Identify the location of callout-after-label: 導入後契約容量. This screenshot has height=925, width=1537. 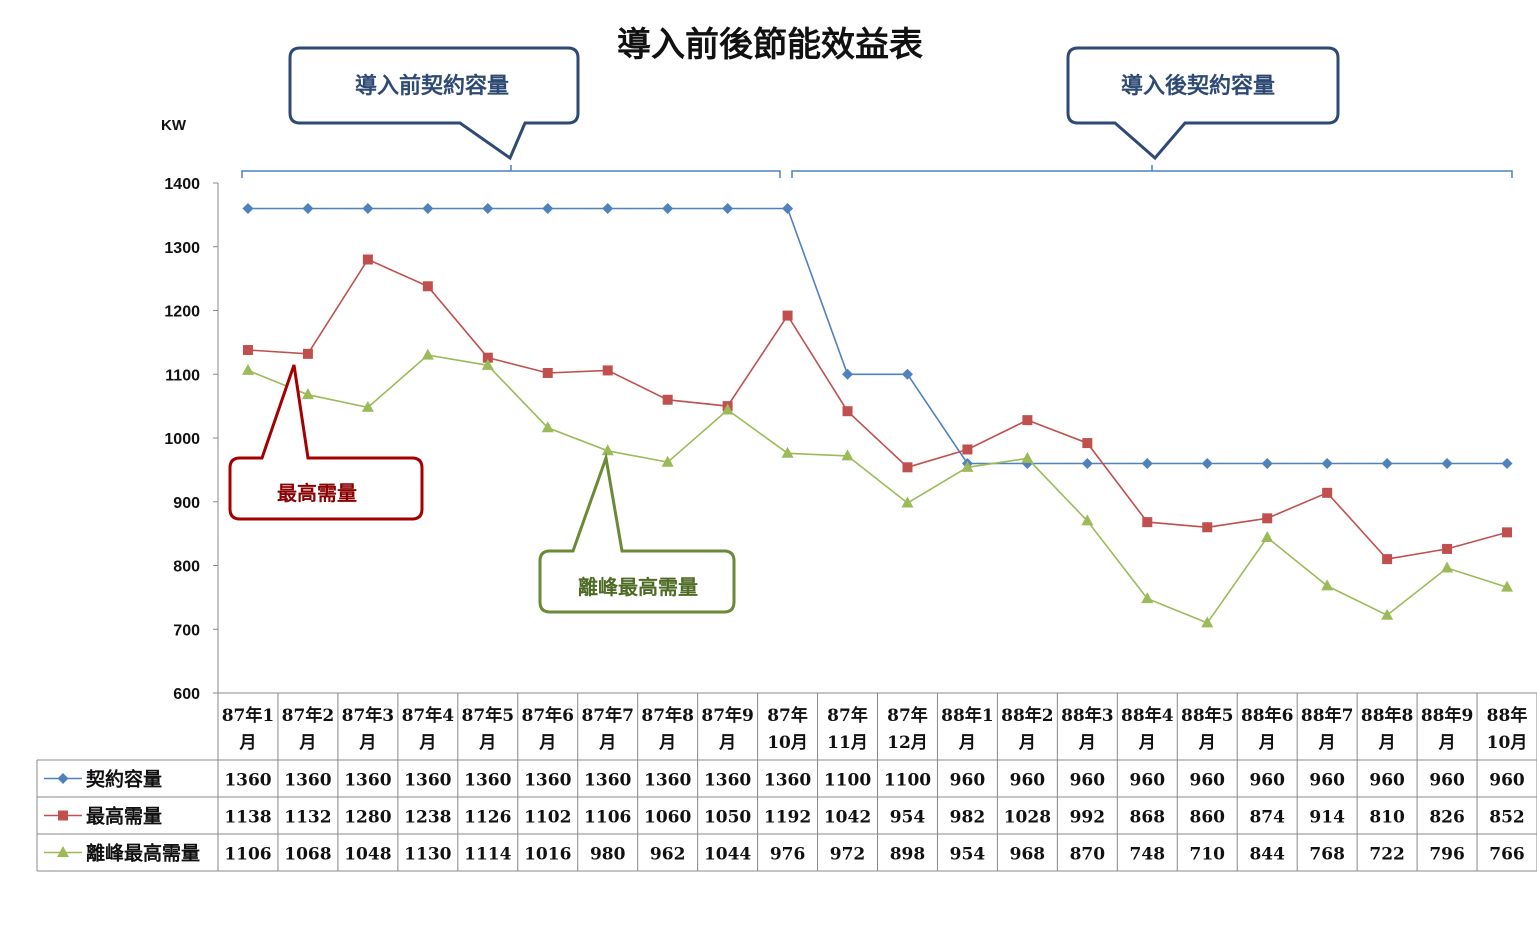
(1198, 86).